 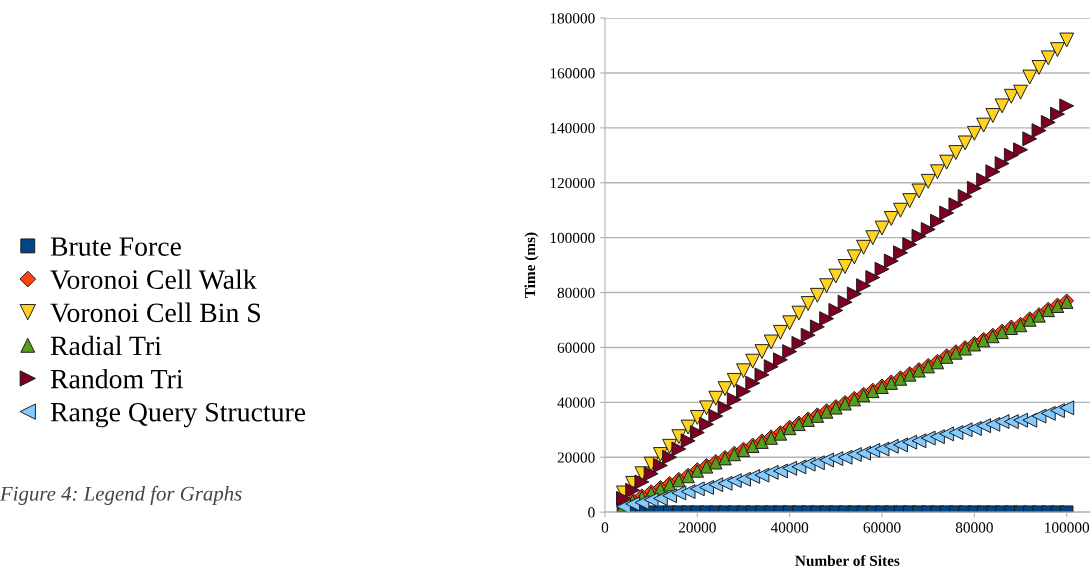 What do you see at coordinates (572, 128) in the screenshot?
I see `y-tick-label: 140000` at bounding box center [572, 128].